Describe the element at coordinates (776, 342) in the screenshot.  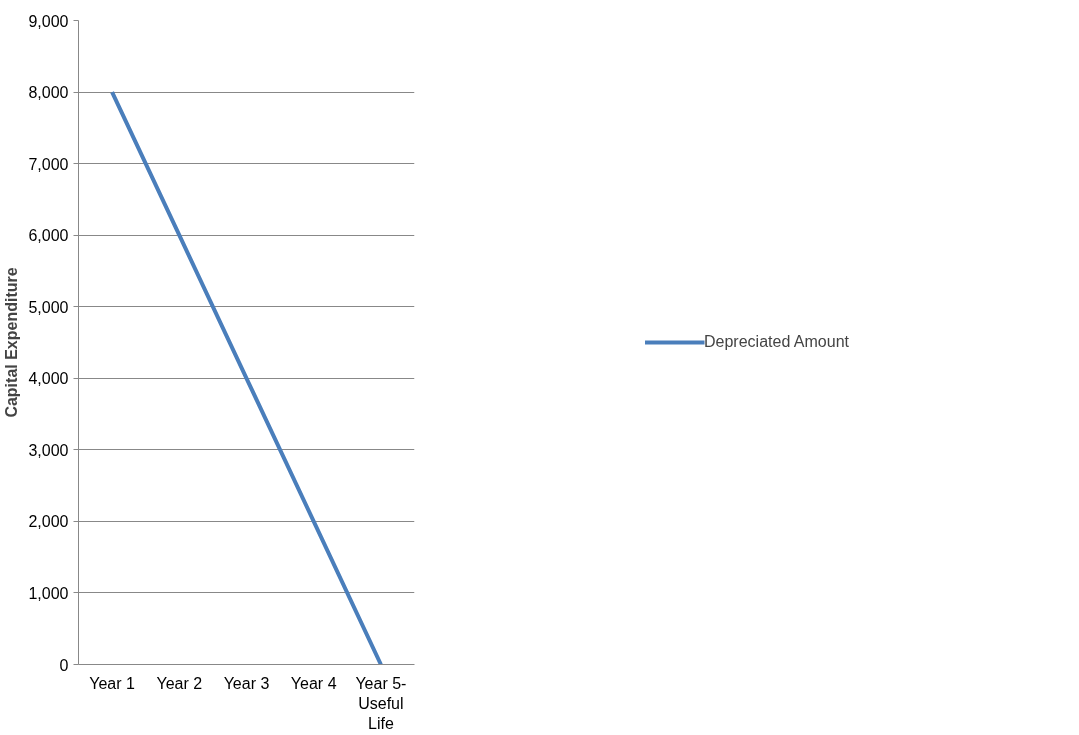
I see `legend-label: Depreciated Amount` at that location.